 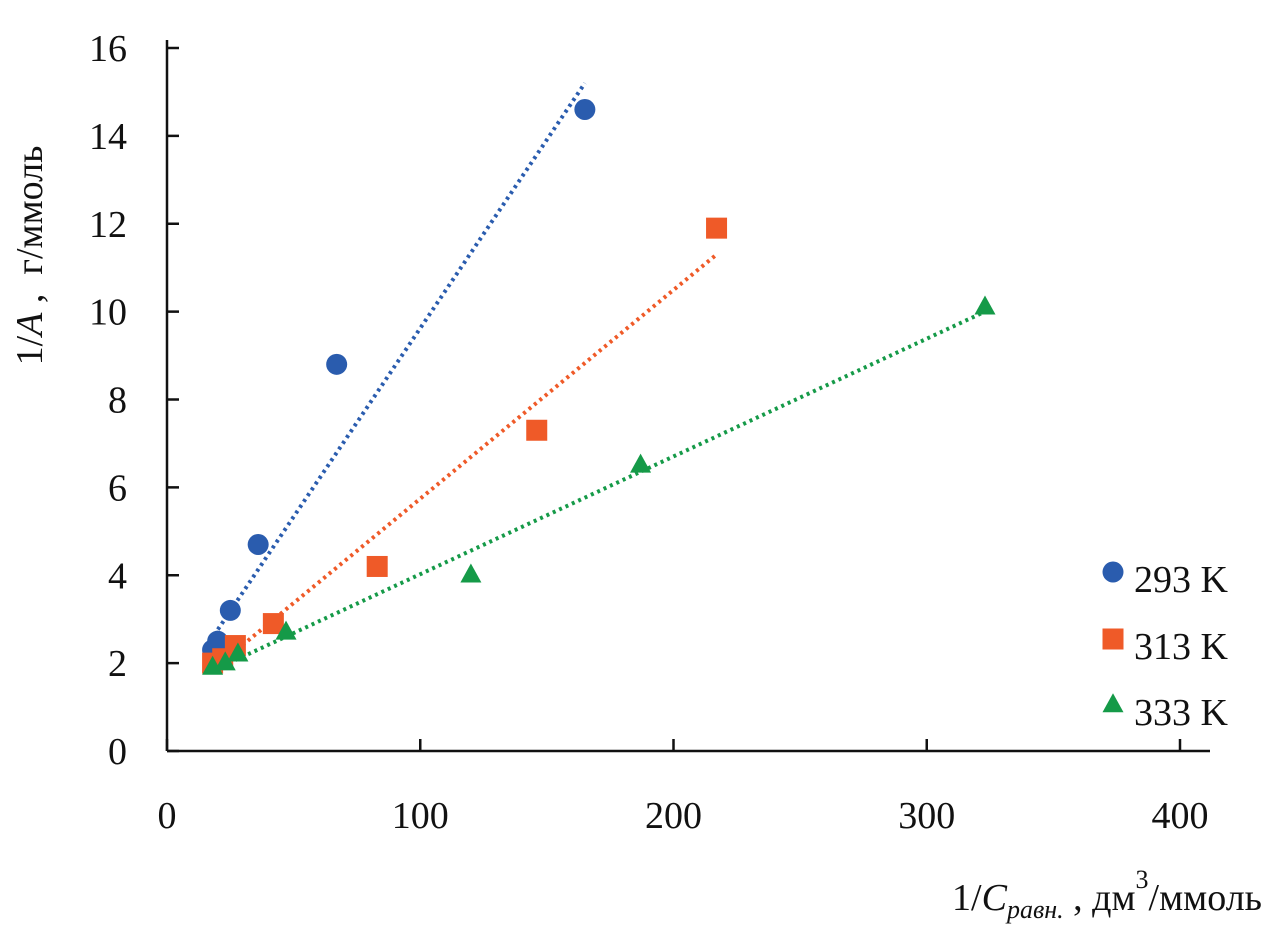 I want to click on y-tick-label: 0, so click(x=117, y=752).